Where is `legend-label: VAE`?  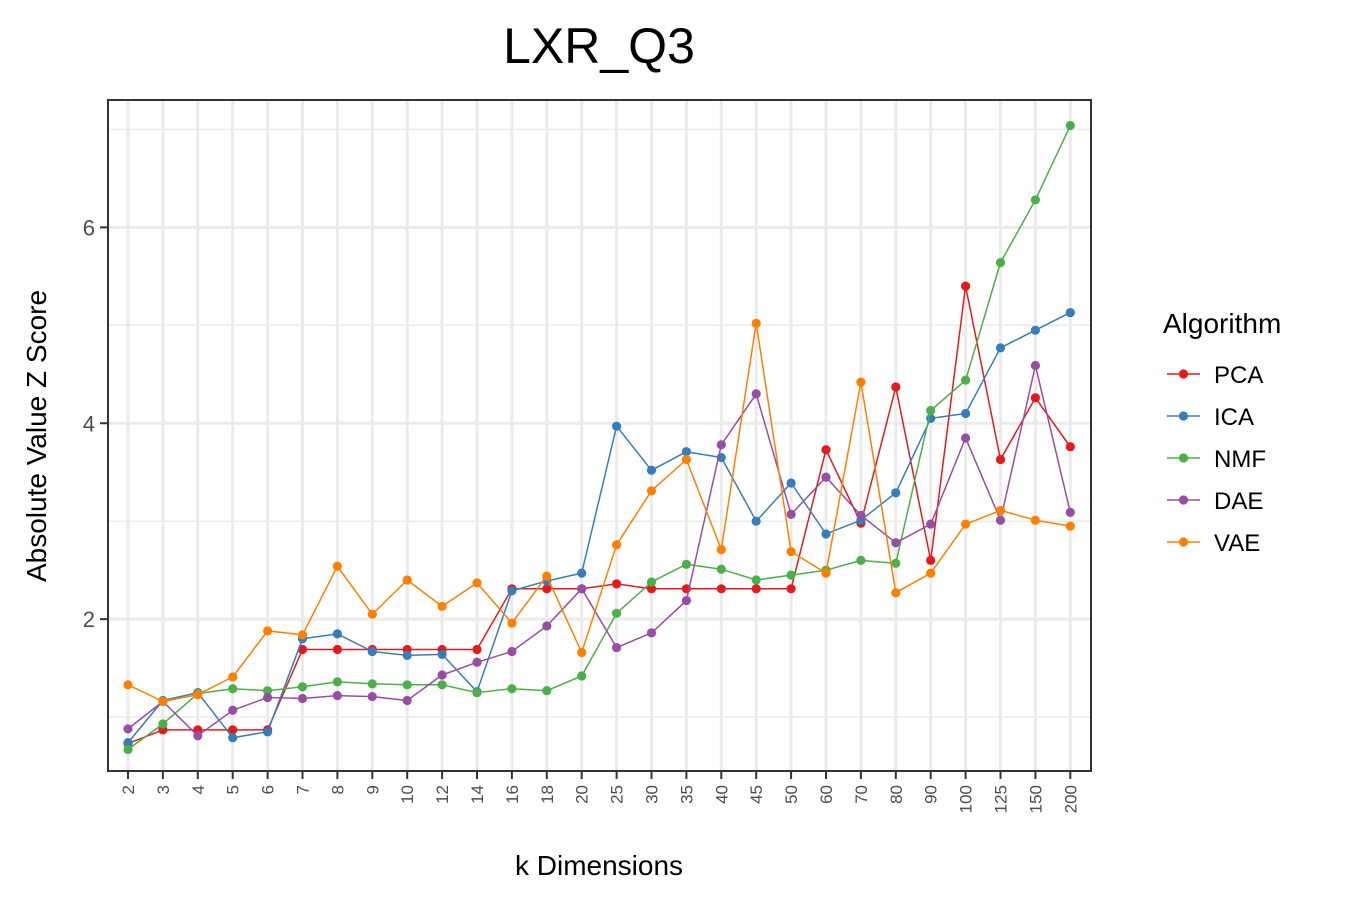 legend-label: VAE is located at coordinates (1237, 543).